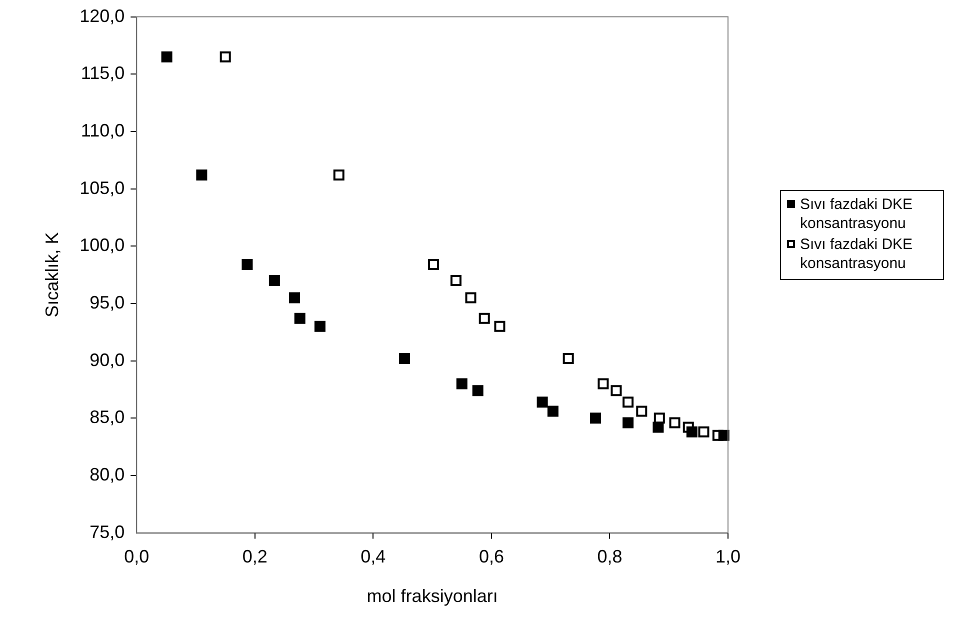 Image resolution: width=977 pixels, height=628 pixels. Describe the element at coordinates (137, 556) in the screenshot. I see `x-tick-label: 0,0` at that location.